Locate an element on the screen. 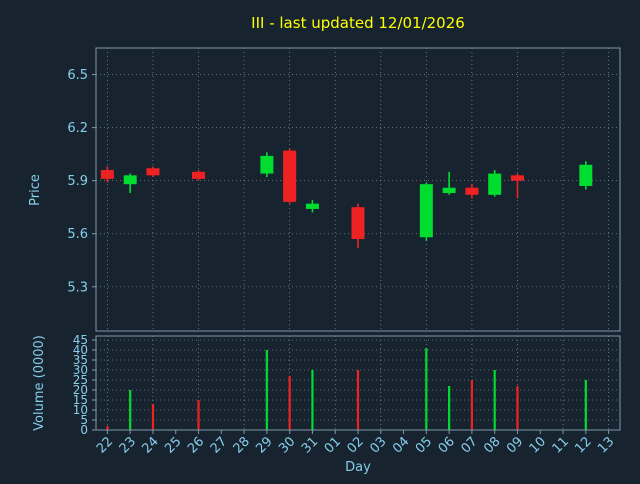 Image resolution: width=640 pixels, height=484 pixels. price-axis-label: Price is located at coordinates (35, 190).